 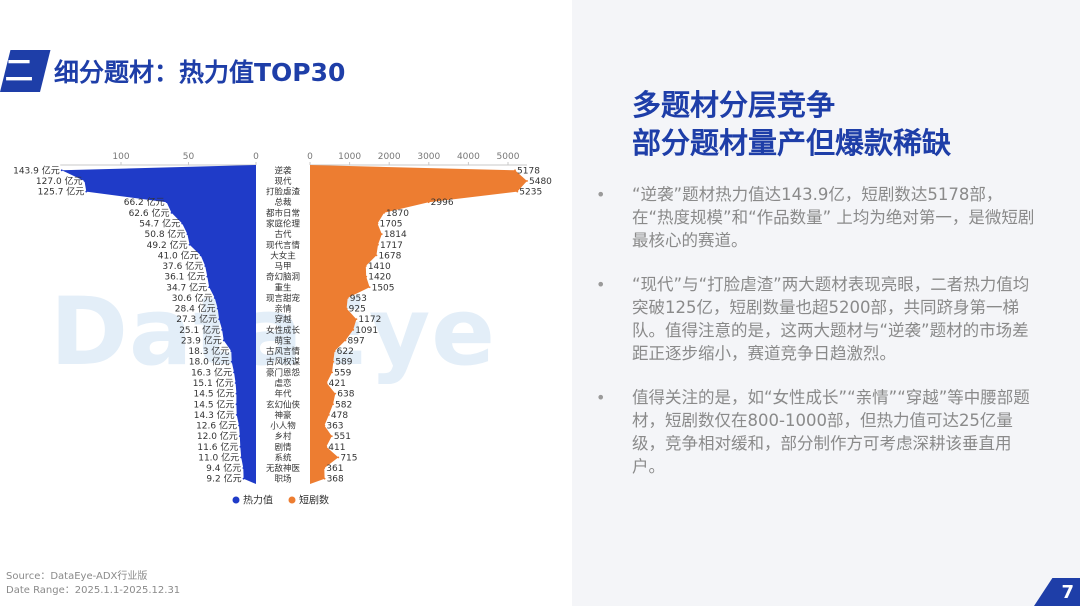 What do you see at coordinates (734, 105) in the screenshot?
I see `headline-line-1: 多题材分层竞争` at bounding box center [734, 105].